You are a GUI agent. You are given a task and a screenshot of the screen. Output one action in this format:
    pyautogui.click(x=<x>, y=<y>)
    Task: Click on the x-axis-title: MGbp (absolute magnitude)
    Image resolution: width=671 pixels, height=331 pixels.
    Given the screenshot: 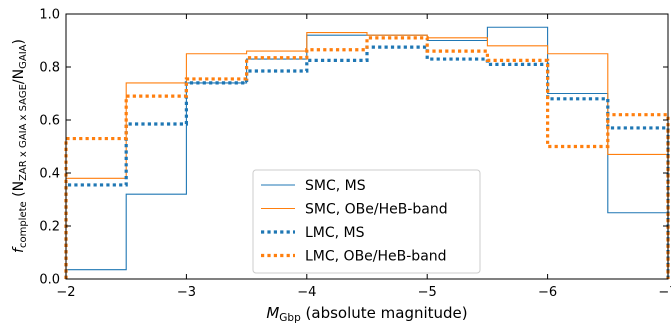 What is the action you would take?
    pyautogui.click(x=366, y=314)
    